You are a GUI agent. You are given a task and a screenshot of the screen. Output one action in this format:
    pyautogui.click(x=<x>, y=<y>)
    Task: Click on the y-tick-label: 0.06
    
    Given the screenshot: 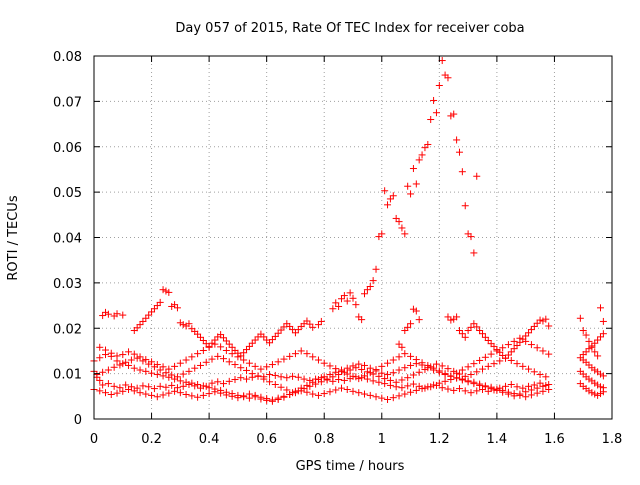 What is the action you would take?
    pyautogui.click(x=67, y=148)
    